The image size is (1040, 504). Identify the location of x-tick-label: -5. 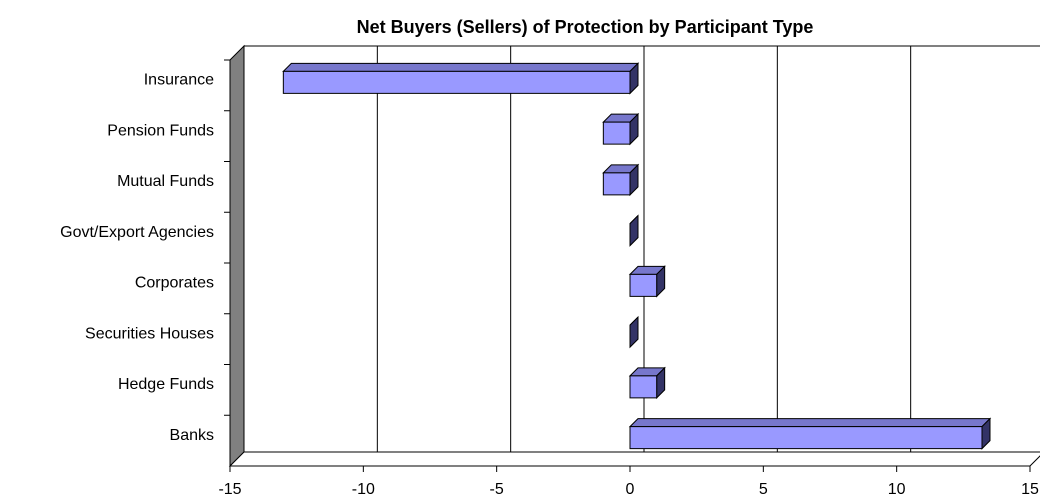
(497, 489).